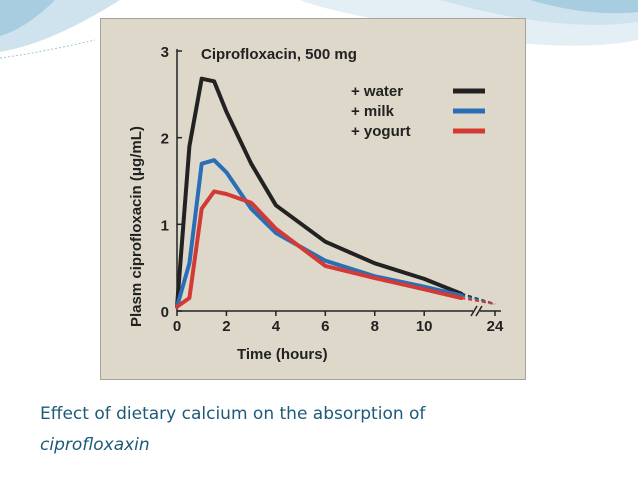 The height and width of the screenshot is (479, 638). Describe the element at coordinates (279, 54) in the screenshot. I see `chart-title: Ciprofloxacin, 500 mg` at that location.